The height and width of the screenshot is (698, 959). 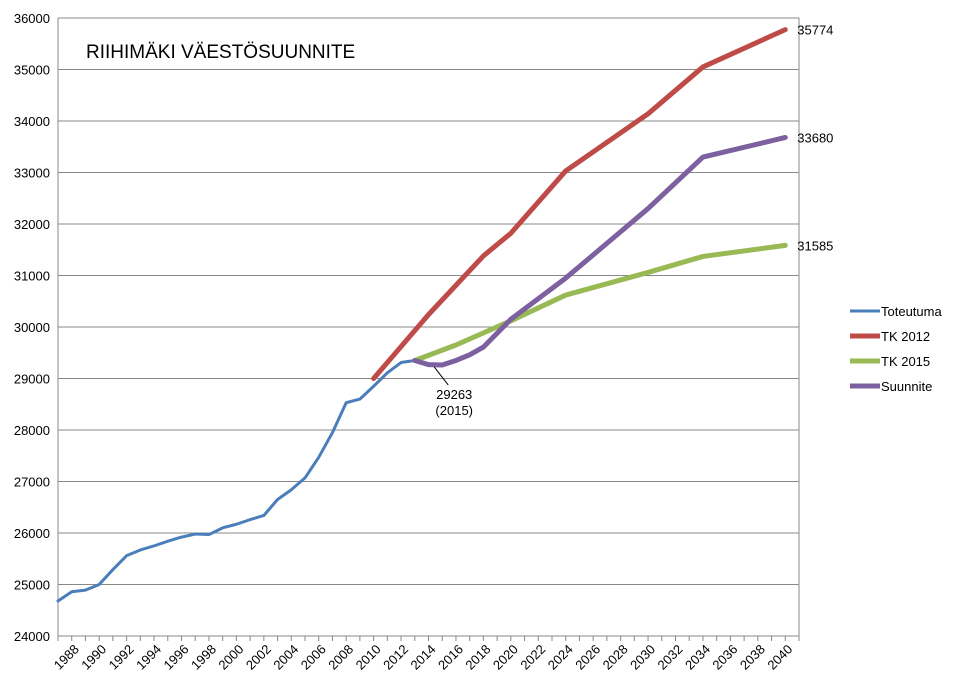 I want to click on end-value-label: 33680, so click(x=815, y=137).